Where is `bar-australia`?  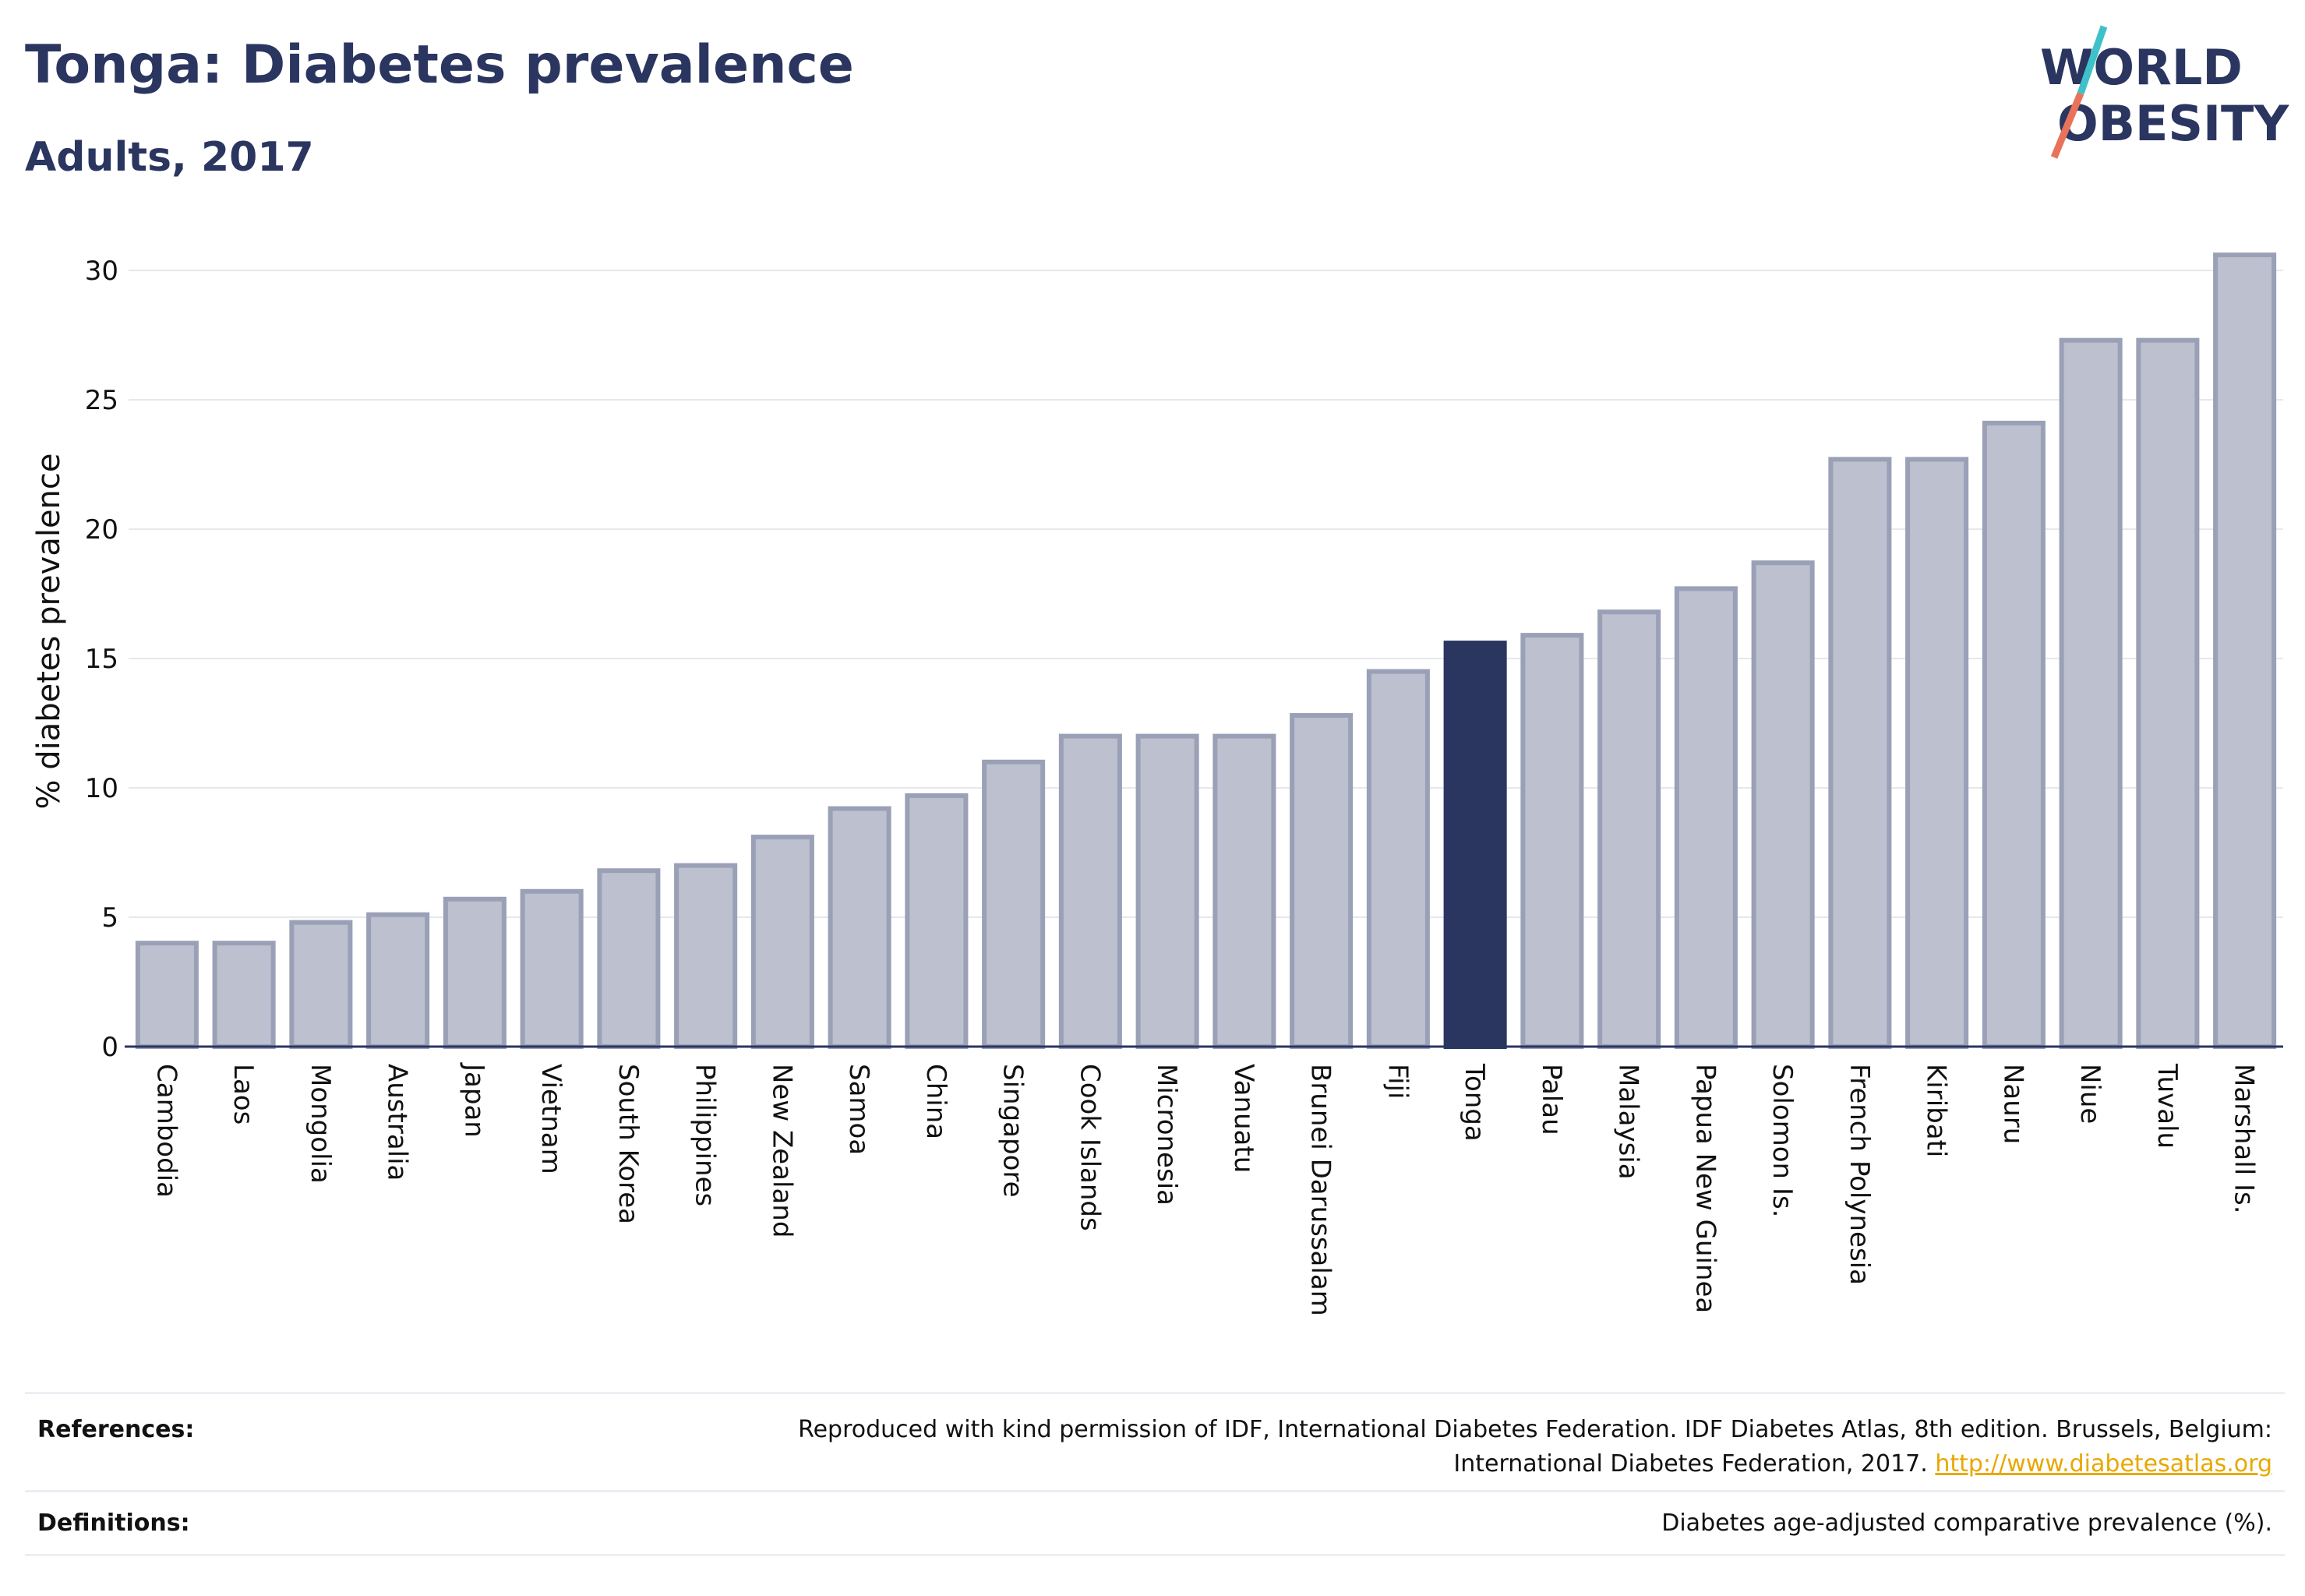
bar-australia is located at coordinates (398, 981).